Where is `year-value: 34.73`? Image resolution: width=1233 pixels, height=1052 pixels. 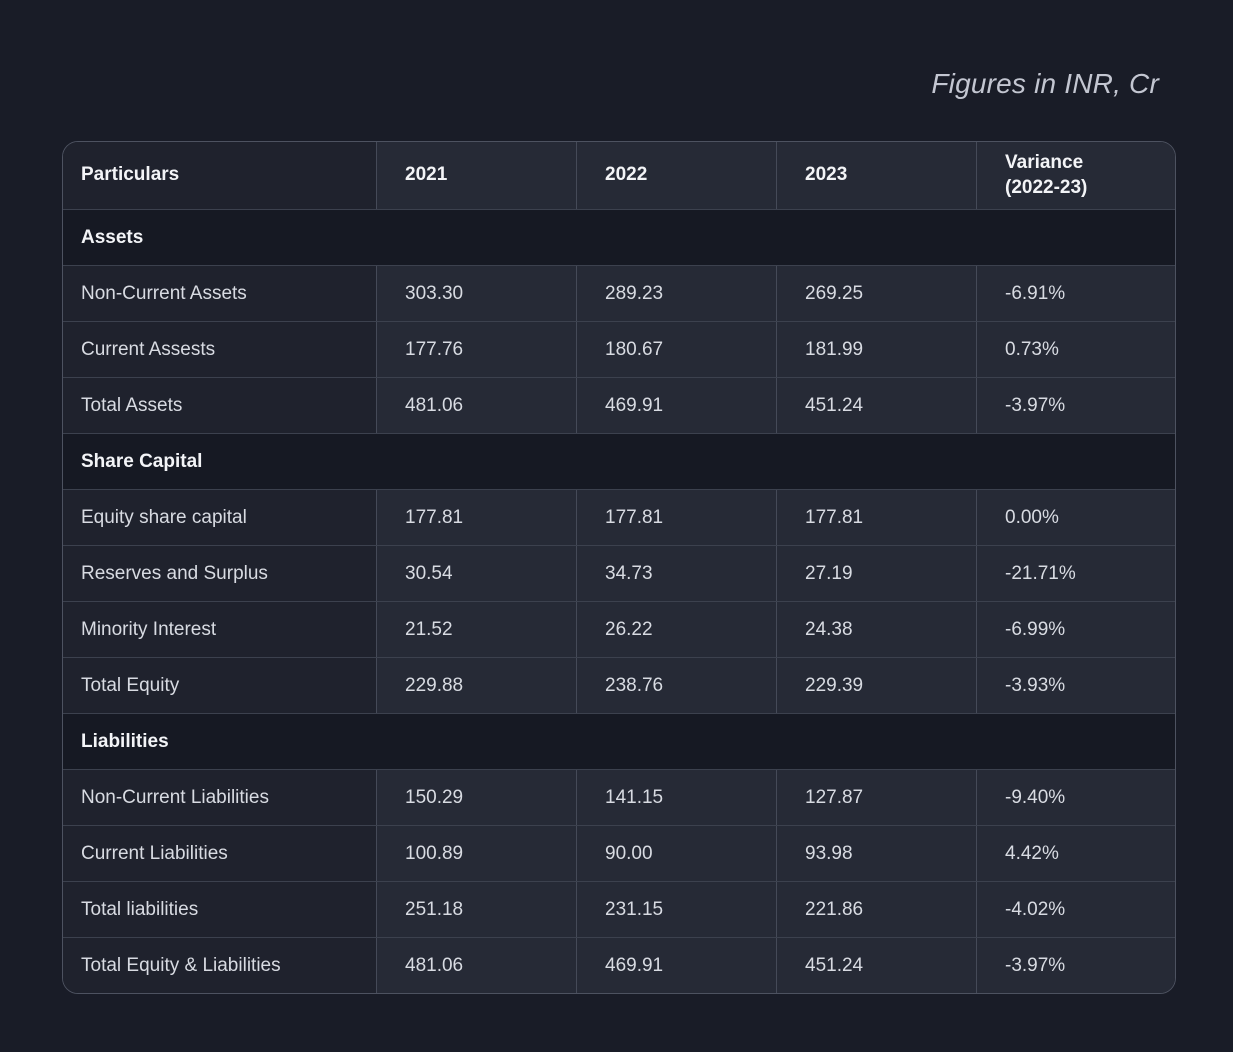
year-value: 34.73 is located at coordinates (676, 573).